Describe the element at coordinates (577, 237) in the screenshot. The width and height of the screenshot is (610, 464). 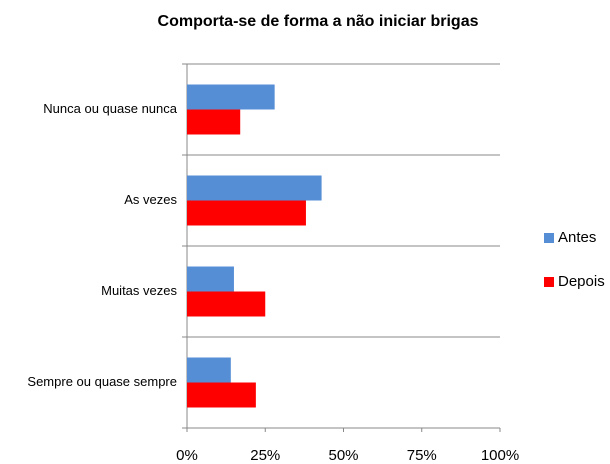
I see `legend-label: Antes` at that location.